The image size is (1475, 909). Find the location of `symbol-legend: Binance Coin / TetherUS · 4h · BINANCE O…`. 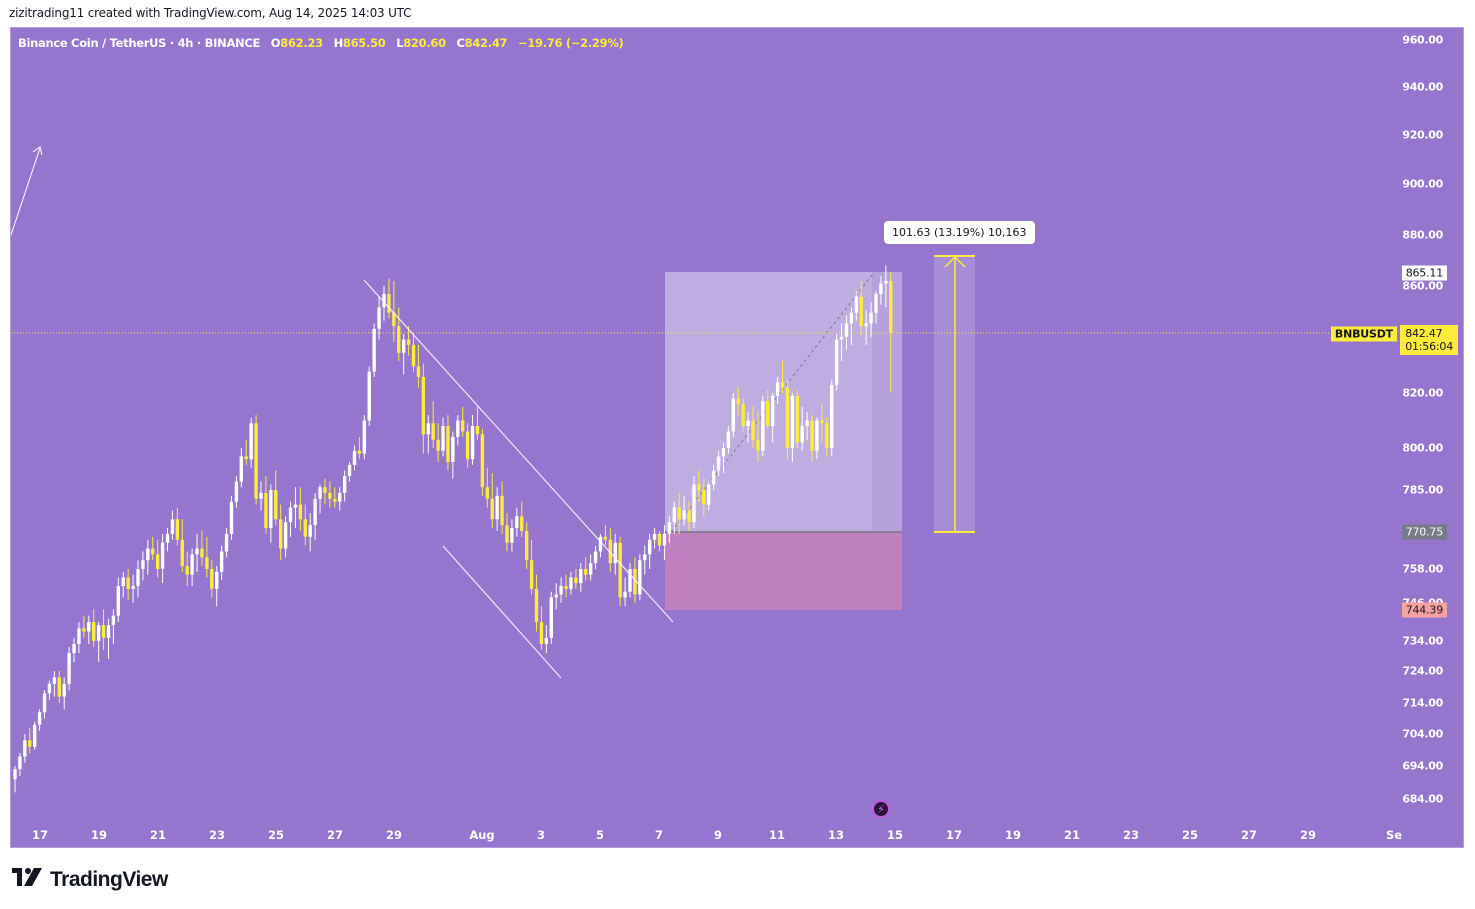

symbol-legend: Binance Coin / TetherUS · 4h · BINANCE O… is located at coordinates (321, 43).